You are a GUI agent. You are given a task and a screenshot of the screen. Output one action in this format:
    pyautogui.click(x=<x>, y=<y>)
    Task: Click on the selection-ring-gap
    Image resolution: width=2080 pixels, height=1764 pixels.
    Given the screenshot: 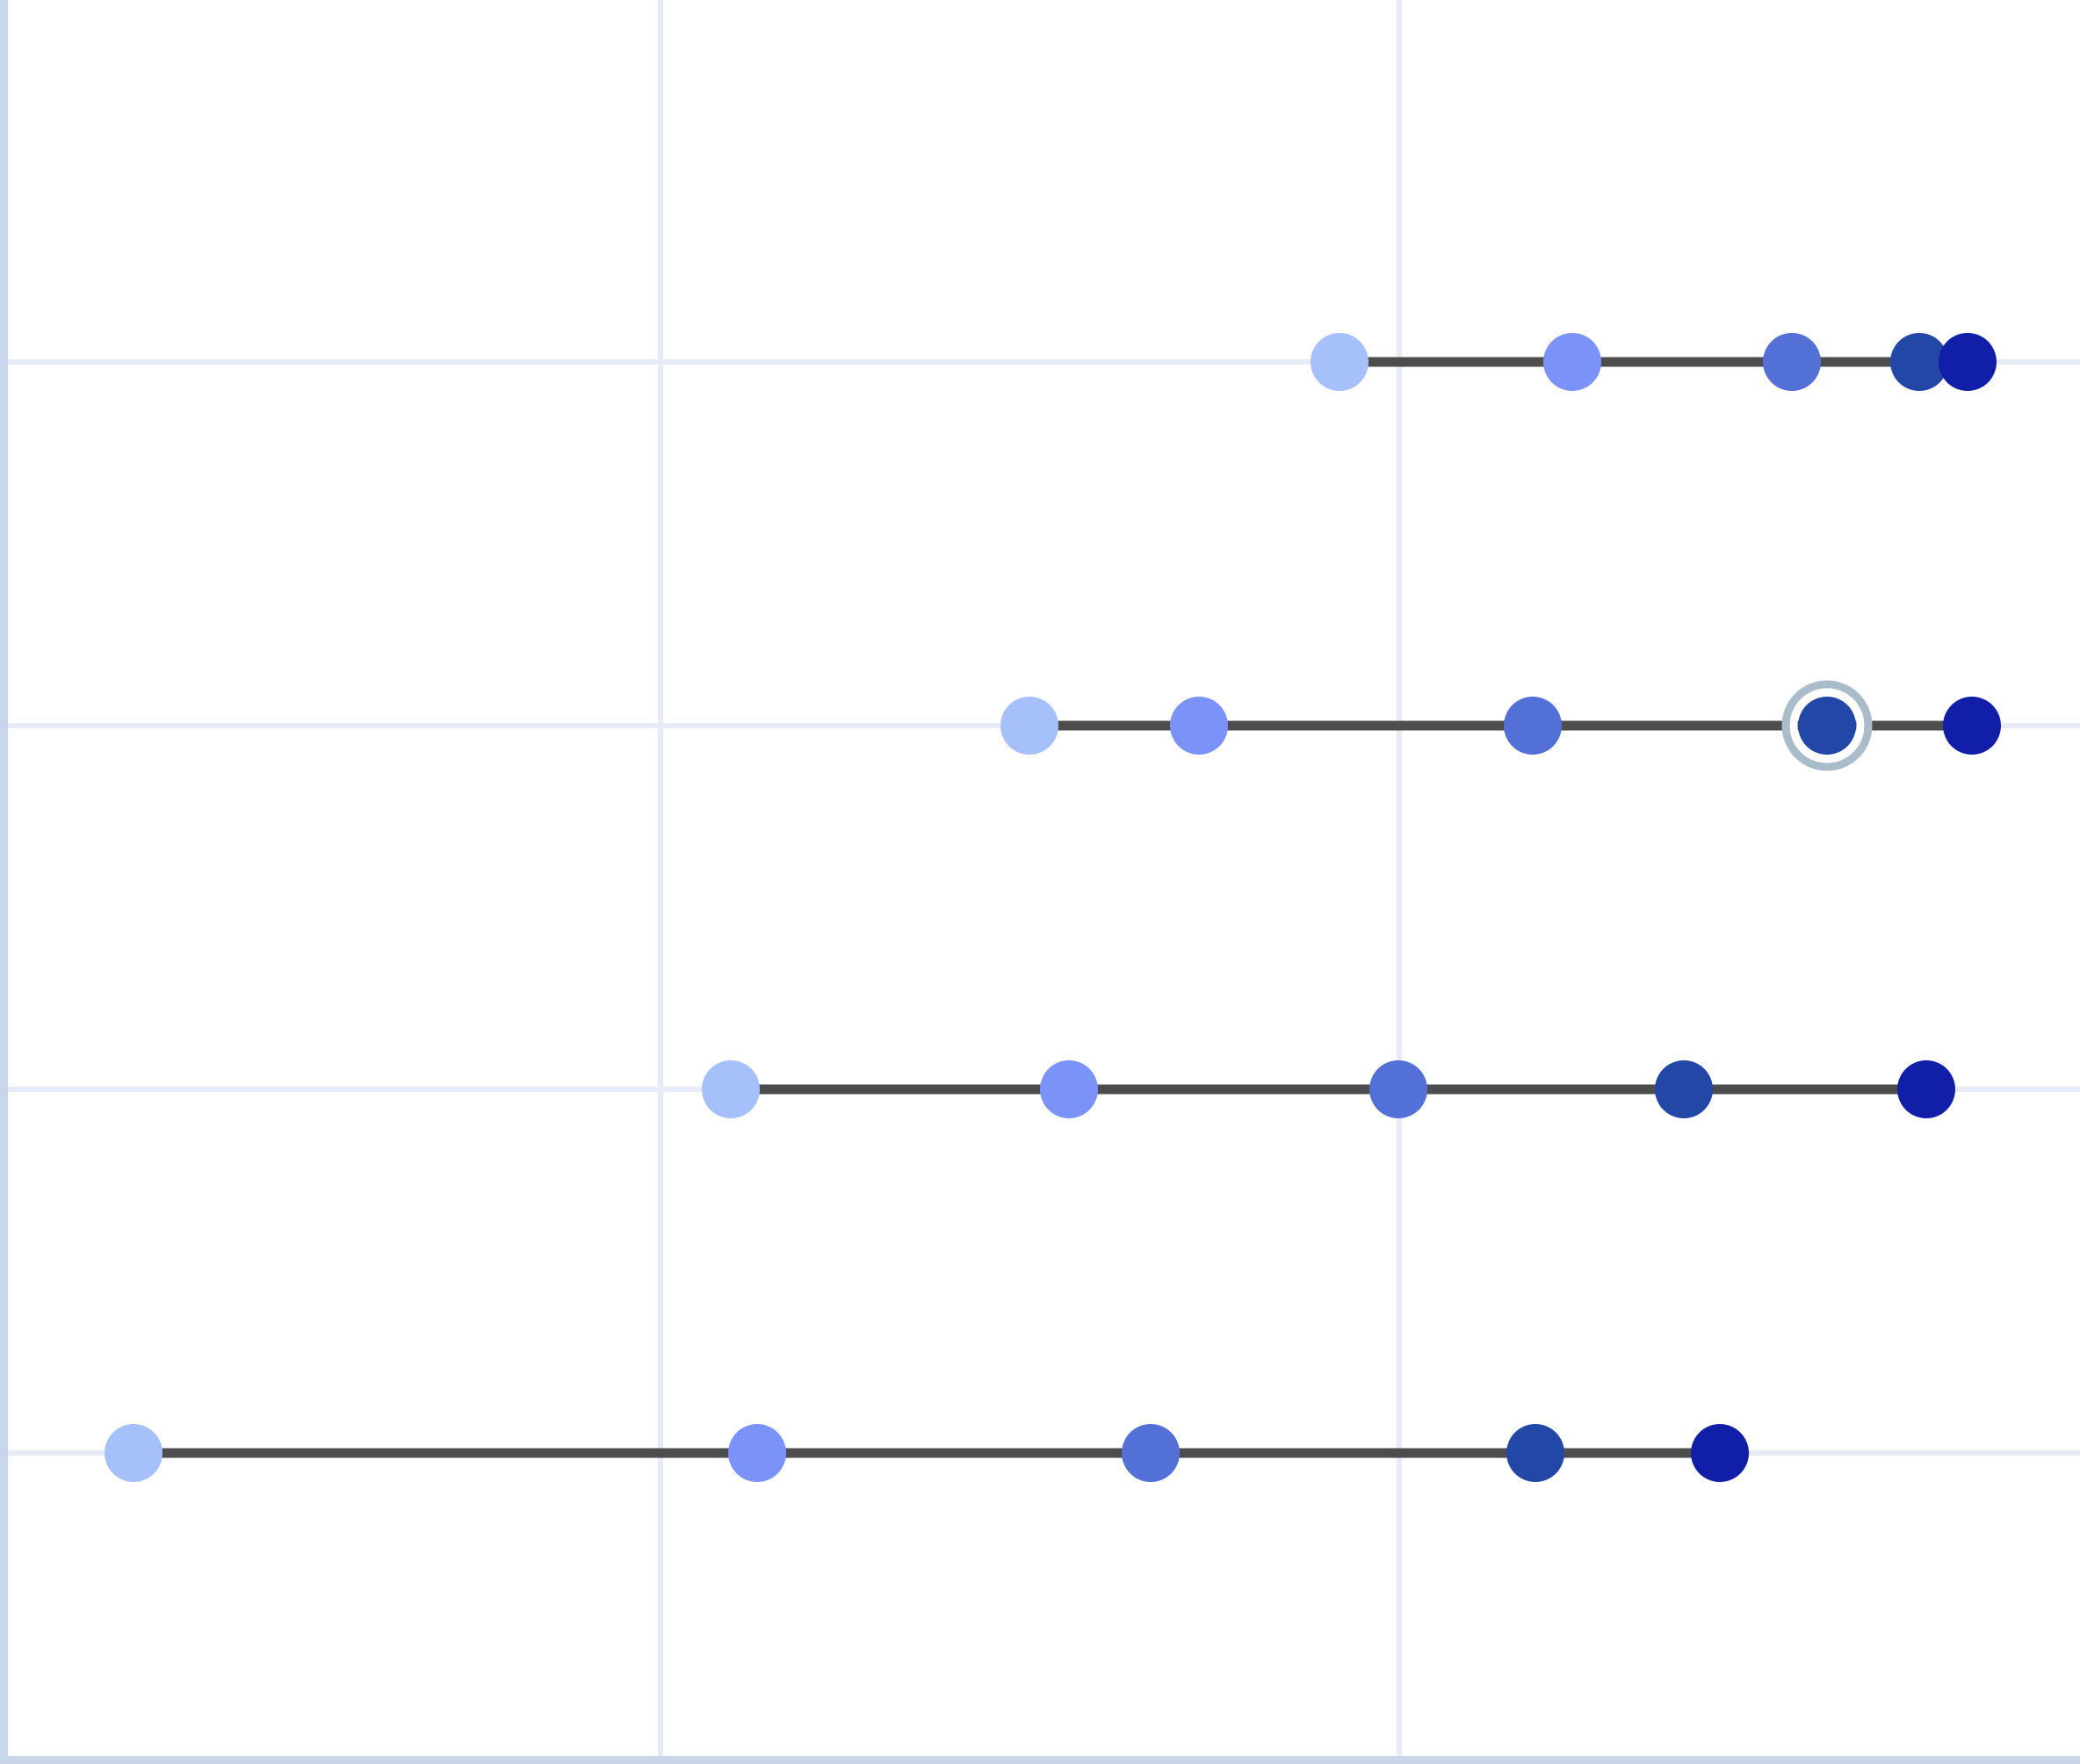 What is the action you would take?
    pyautogui.click(x=1827, y=725)
    